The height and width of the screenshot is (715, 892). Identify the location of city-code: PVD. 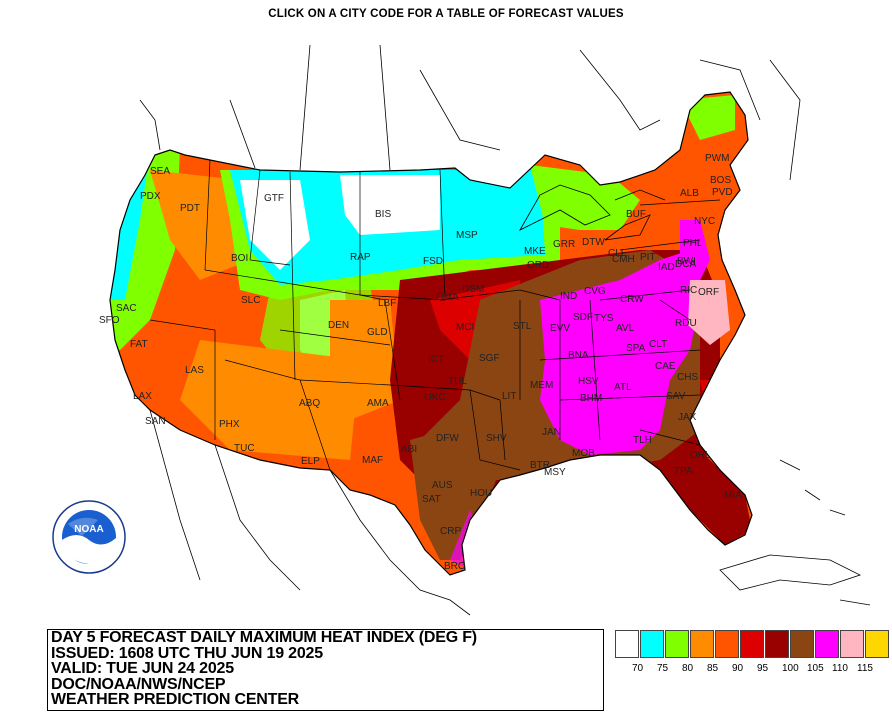
(722, 192).